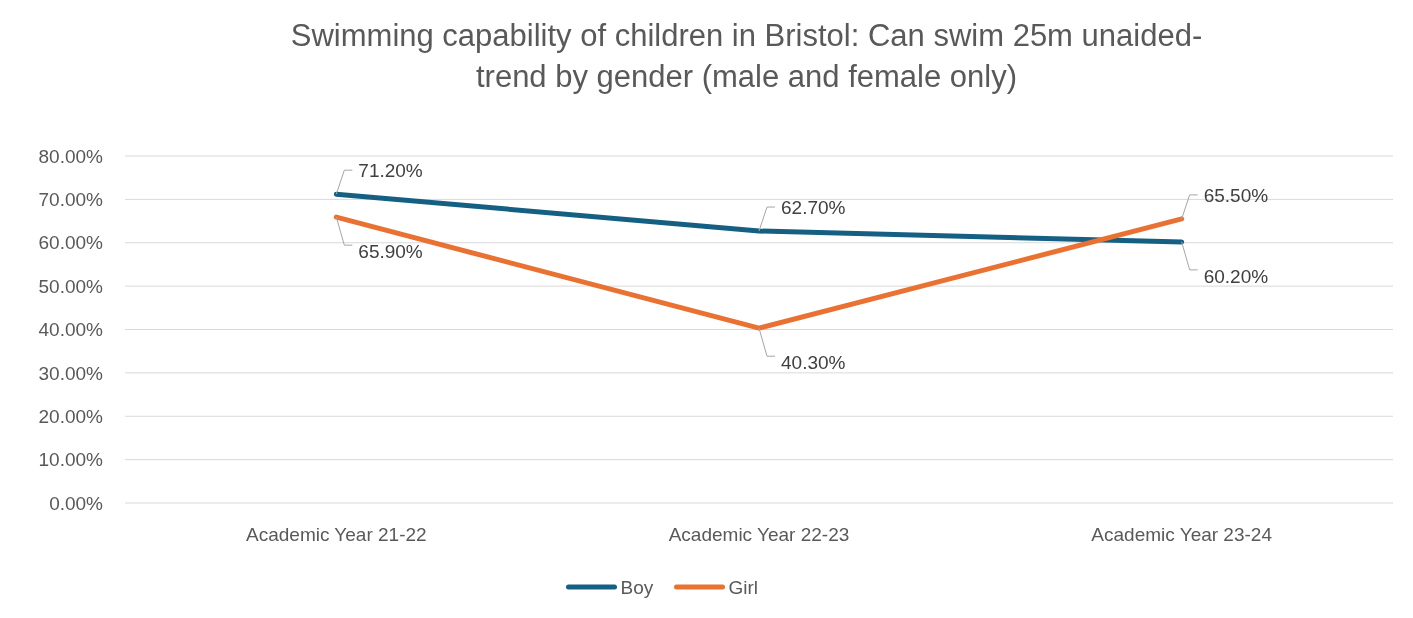 The width and height of the screenshot is (1413, 618). What do you see at coordinates (759, 534) in the screenshot?
I see `x-tick-label: Academic Year 22-23` at bounding box center [759, 534].